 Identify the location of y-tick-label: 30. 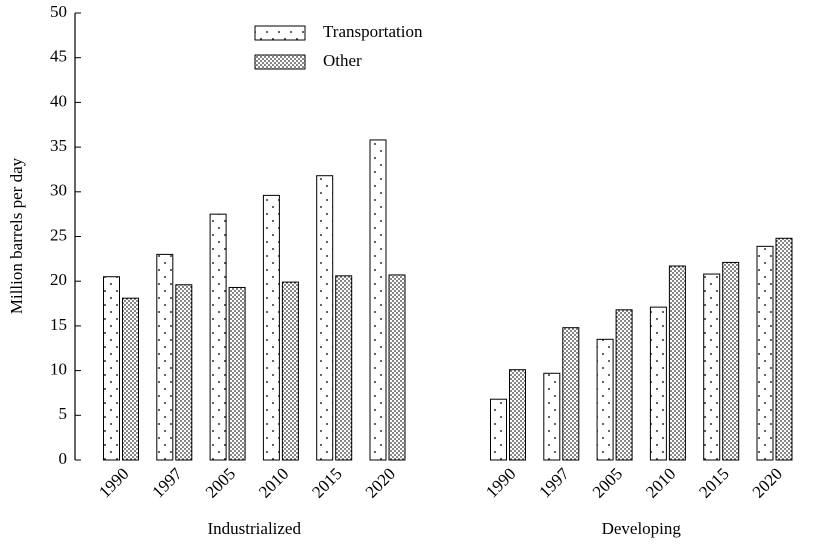
(58, 190).